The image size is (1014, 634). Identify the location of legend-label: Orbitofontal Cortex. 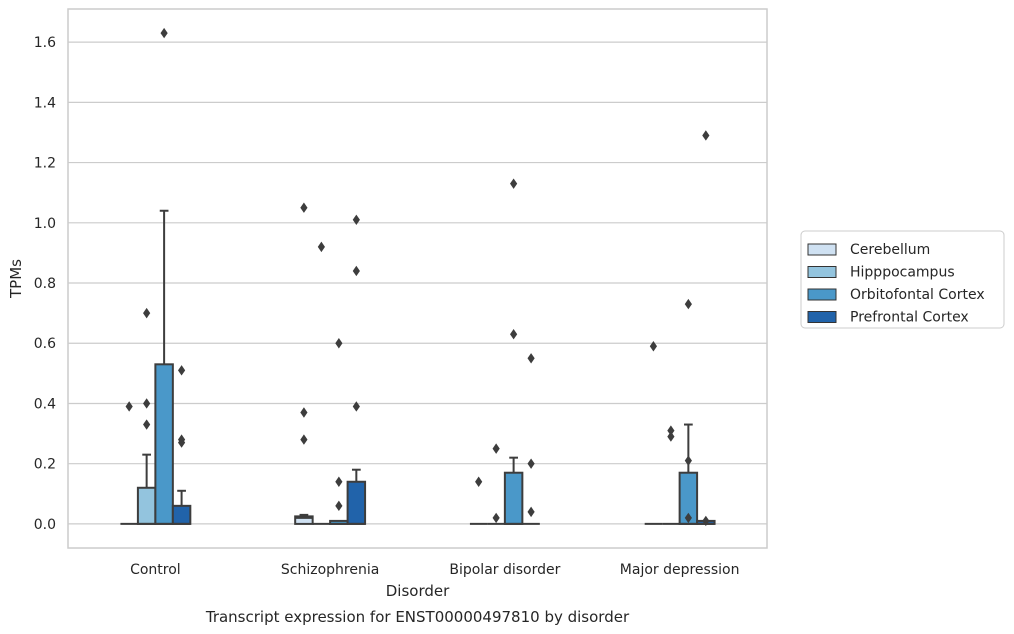
(917, 295).